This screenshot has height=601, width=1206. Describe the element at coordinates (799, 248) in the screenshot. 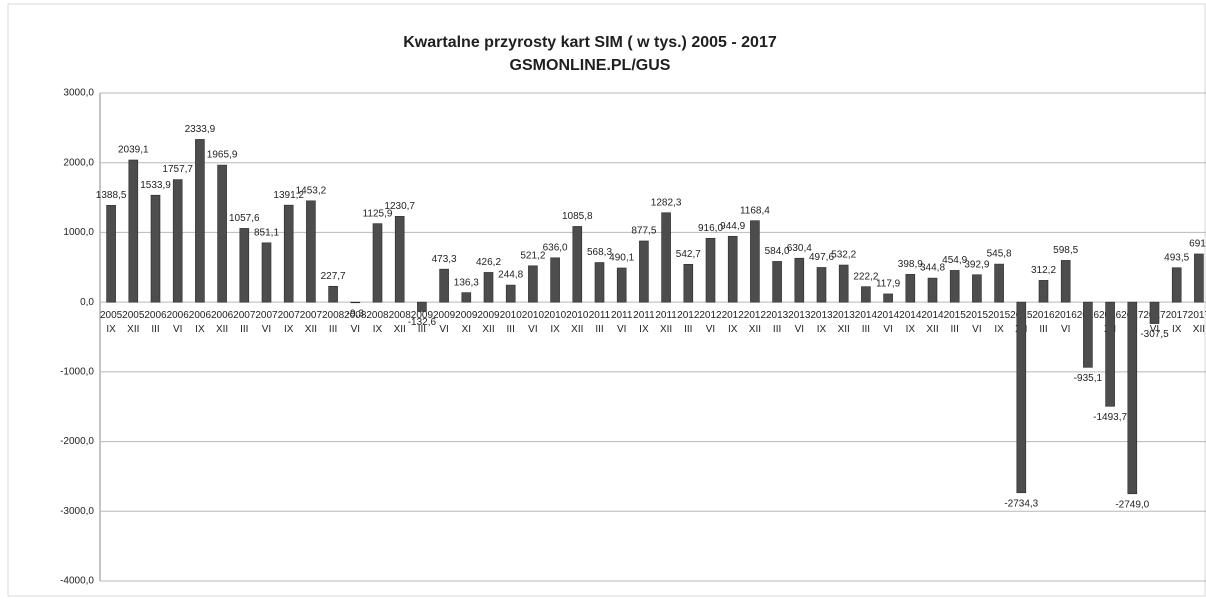

I see `value-label: 630,4` at that location.